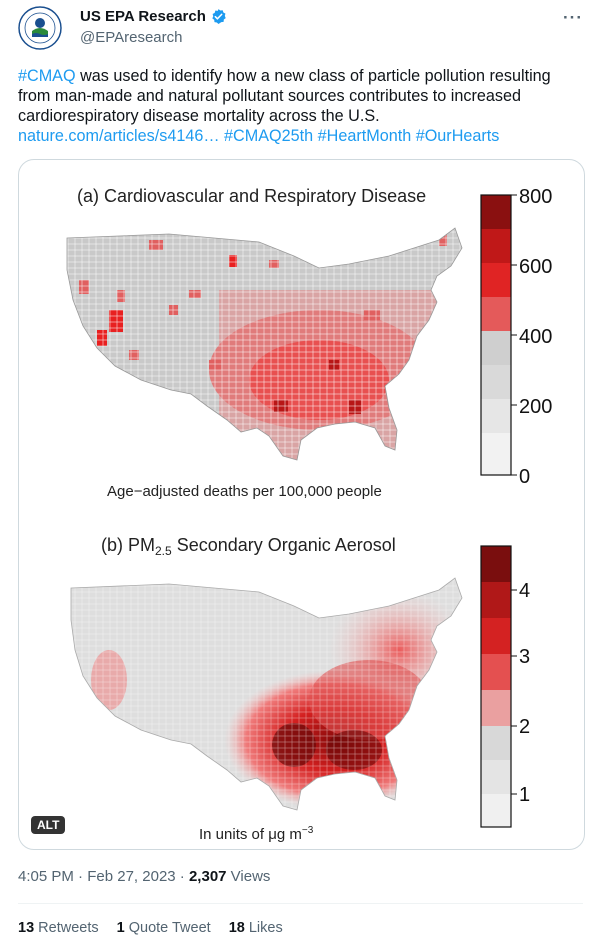  Describe the element at coordinates (263, 928) in the screenshot. I see `likes-label: Likes` at that location.